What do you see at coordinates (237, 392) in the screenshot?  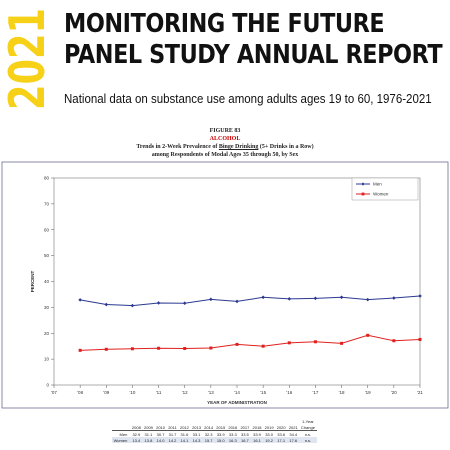 I see `x-tick-label: '14` at bounding box center [237, 392].